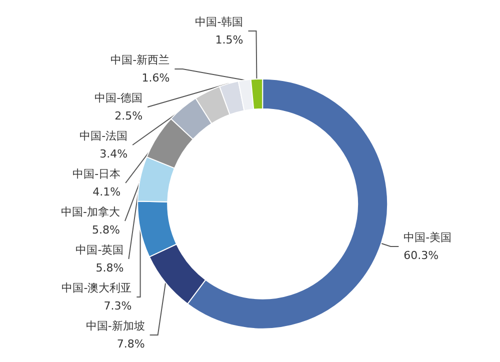 This screenshot has width=500, height=362. I want to click on data-label: 3.4%, so click(114, 154).